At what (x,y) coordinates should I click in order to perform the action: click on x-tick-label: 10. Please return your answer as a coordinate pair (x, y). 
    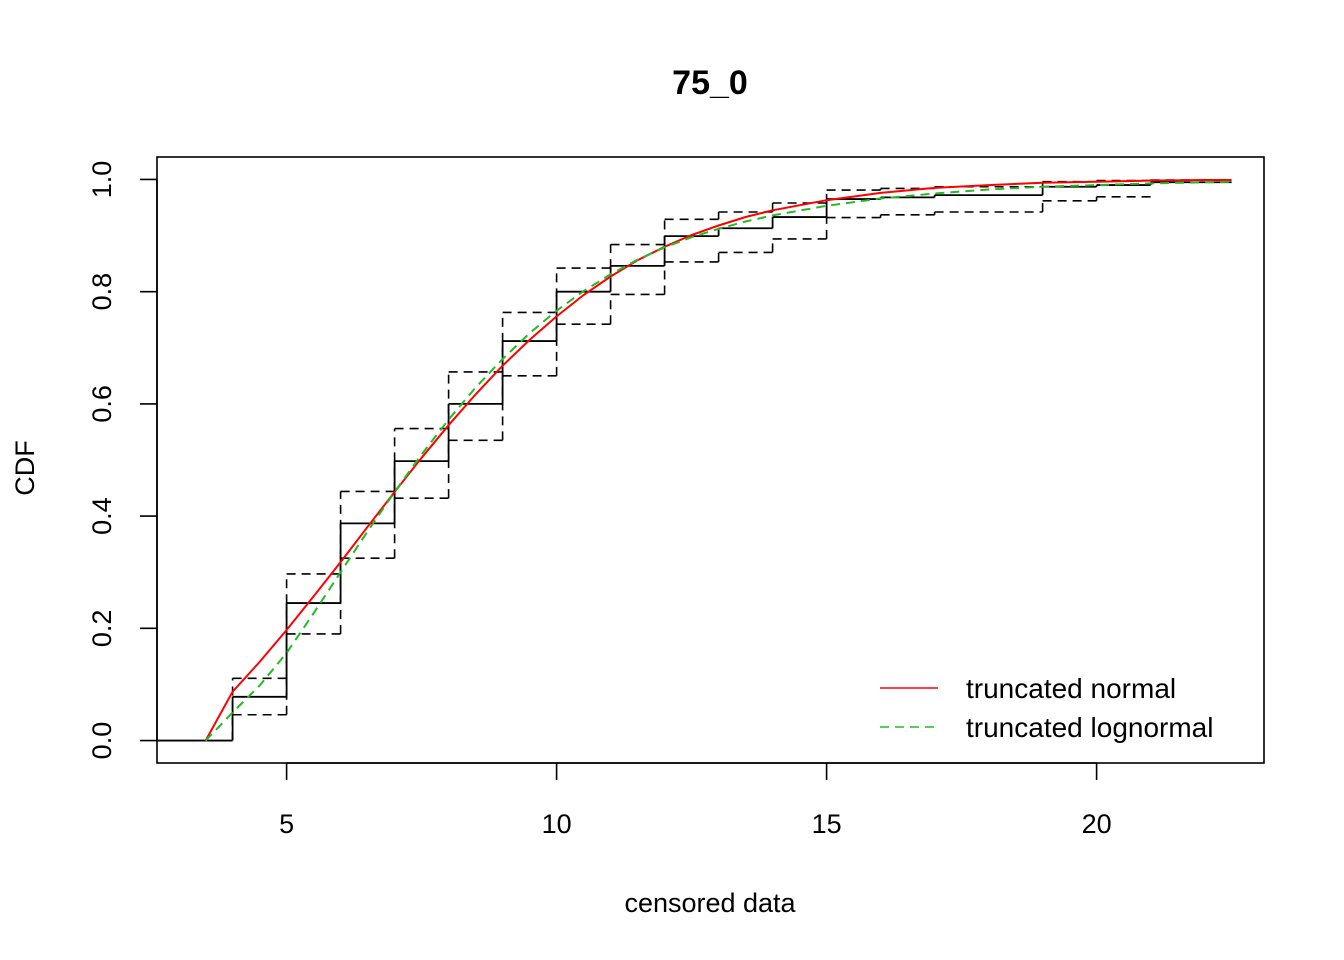
    Looking at the image, I should click on (557, 824).